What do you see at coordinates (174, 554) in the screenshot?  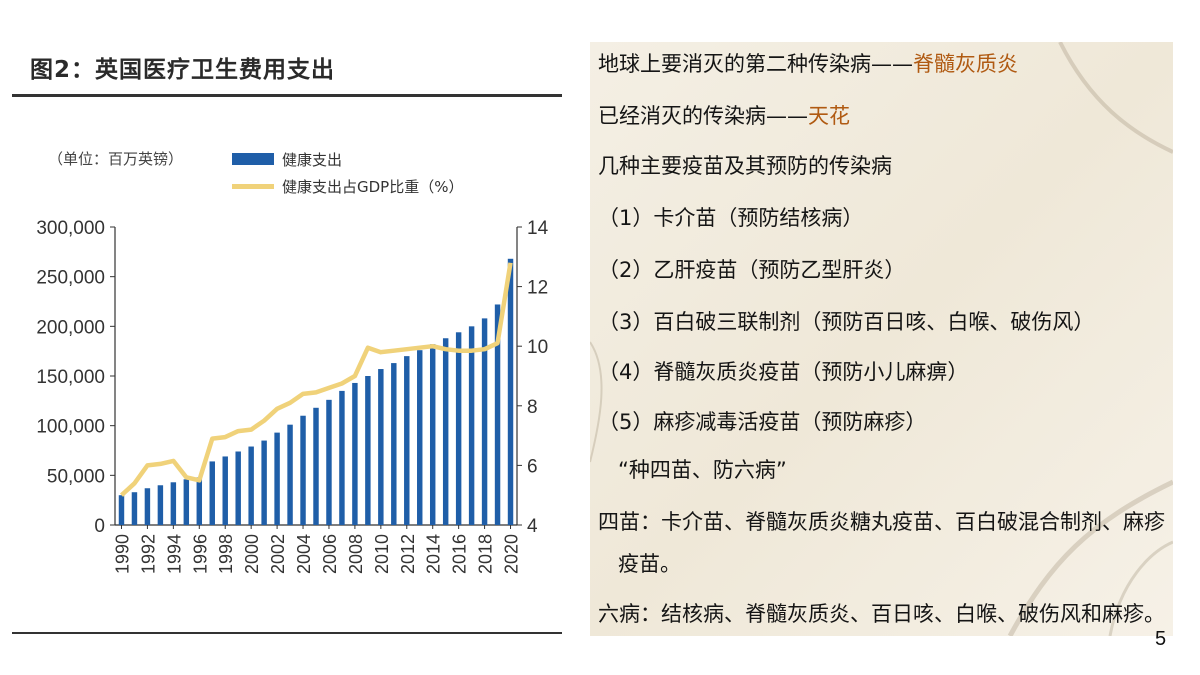 I see `x-tick-label: 1994` at bounding box center [174, 554].